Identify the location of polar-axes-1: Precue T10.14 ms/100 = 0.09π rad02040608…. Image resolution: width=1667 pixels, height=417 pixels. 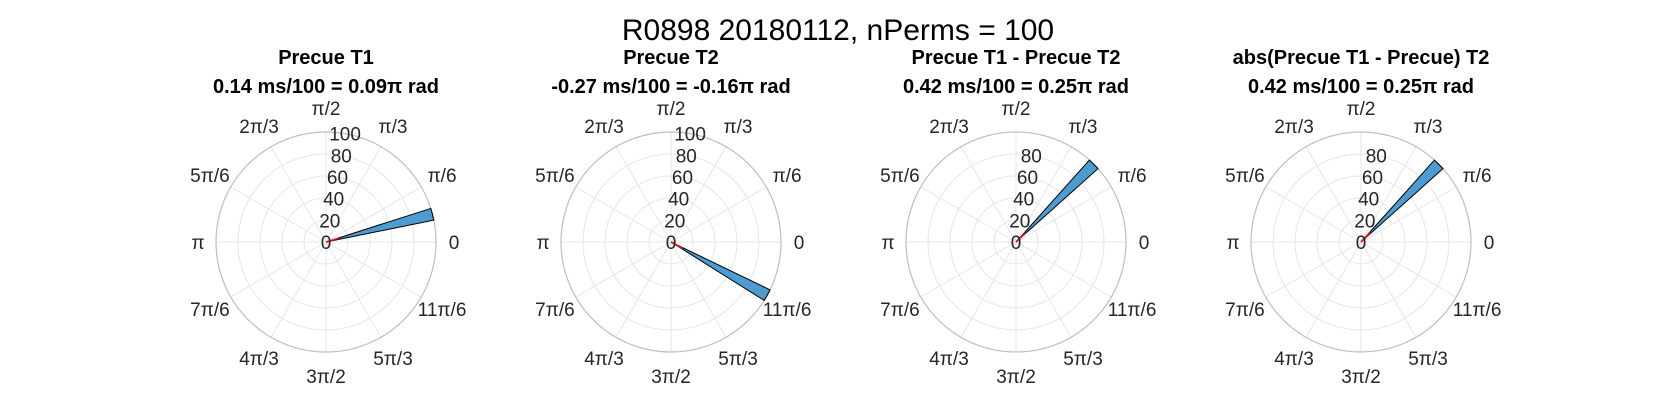
(328, 217).